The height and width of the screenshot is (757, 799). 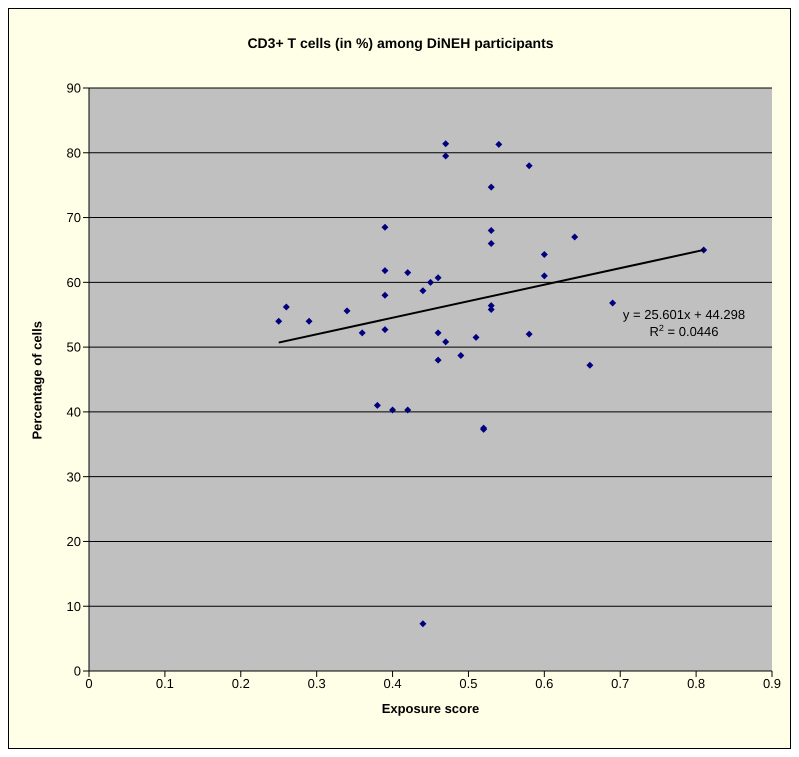 What do you see at coordinates (620, 684) in the screenshot?
I see `x-tick-label: 0.7` at bounding box center [620, 684].